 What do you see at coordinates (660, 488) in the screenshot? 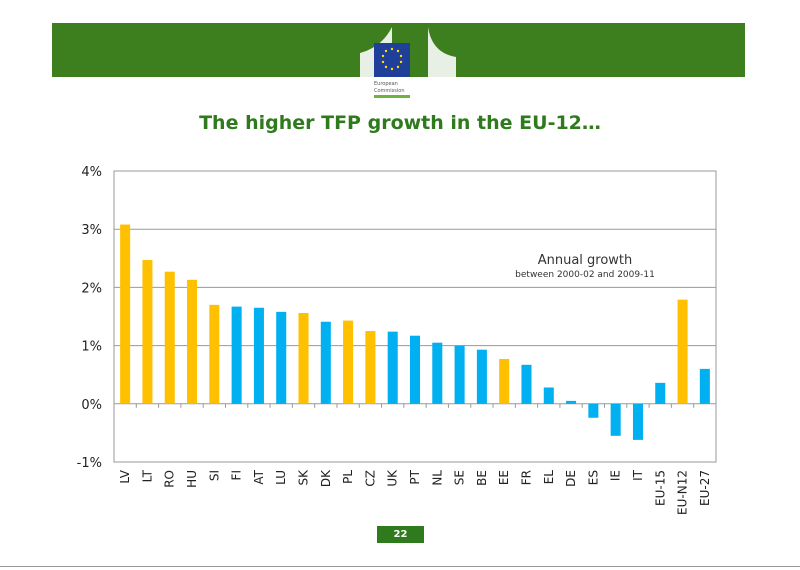
I see `x-tick-label: EU-15` at bounding box center [660, 488].